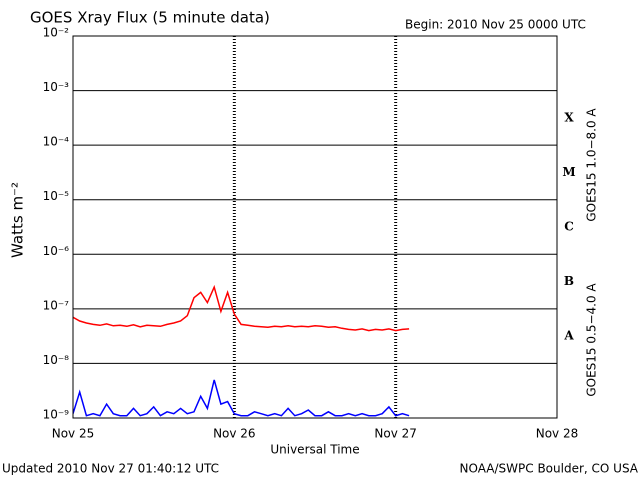  Describe the element at coordinates (56, 33) in the screenshot. I see `y-tick-label: 10⁻²` at that location.